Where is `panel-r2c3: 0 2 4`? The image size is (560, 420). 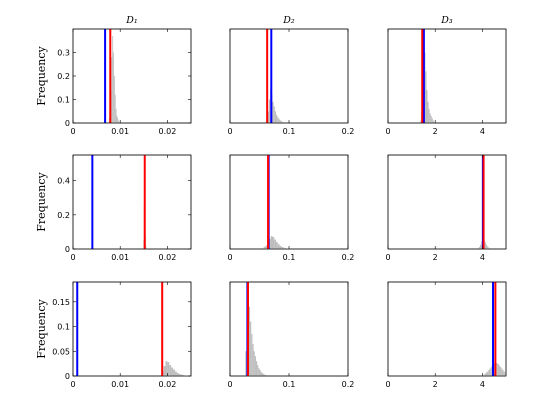
panel-r2c3: 0 2 4 is located at coordinates (446, 208).